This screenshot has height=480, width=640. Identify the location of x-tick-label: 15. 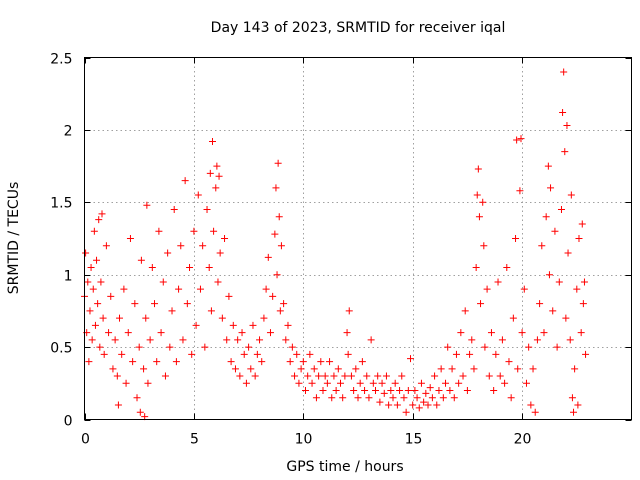
(414, 440).